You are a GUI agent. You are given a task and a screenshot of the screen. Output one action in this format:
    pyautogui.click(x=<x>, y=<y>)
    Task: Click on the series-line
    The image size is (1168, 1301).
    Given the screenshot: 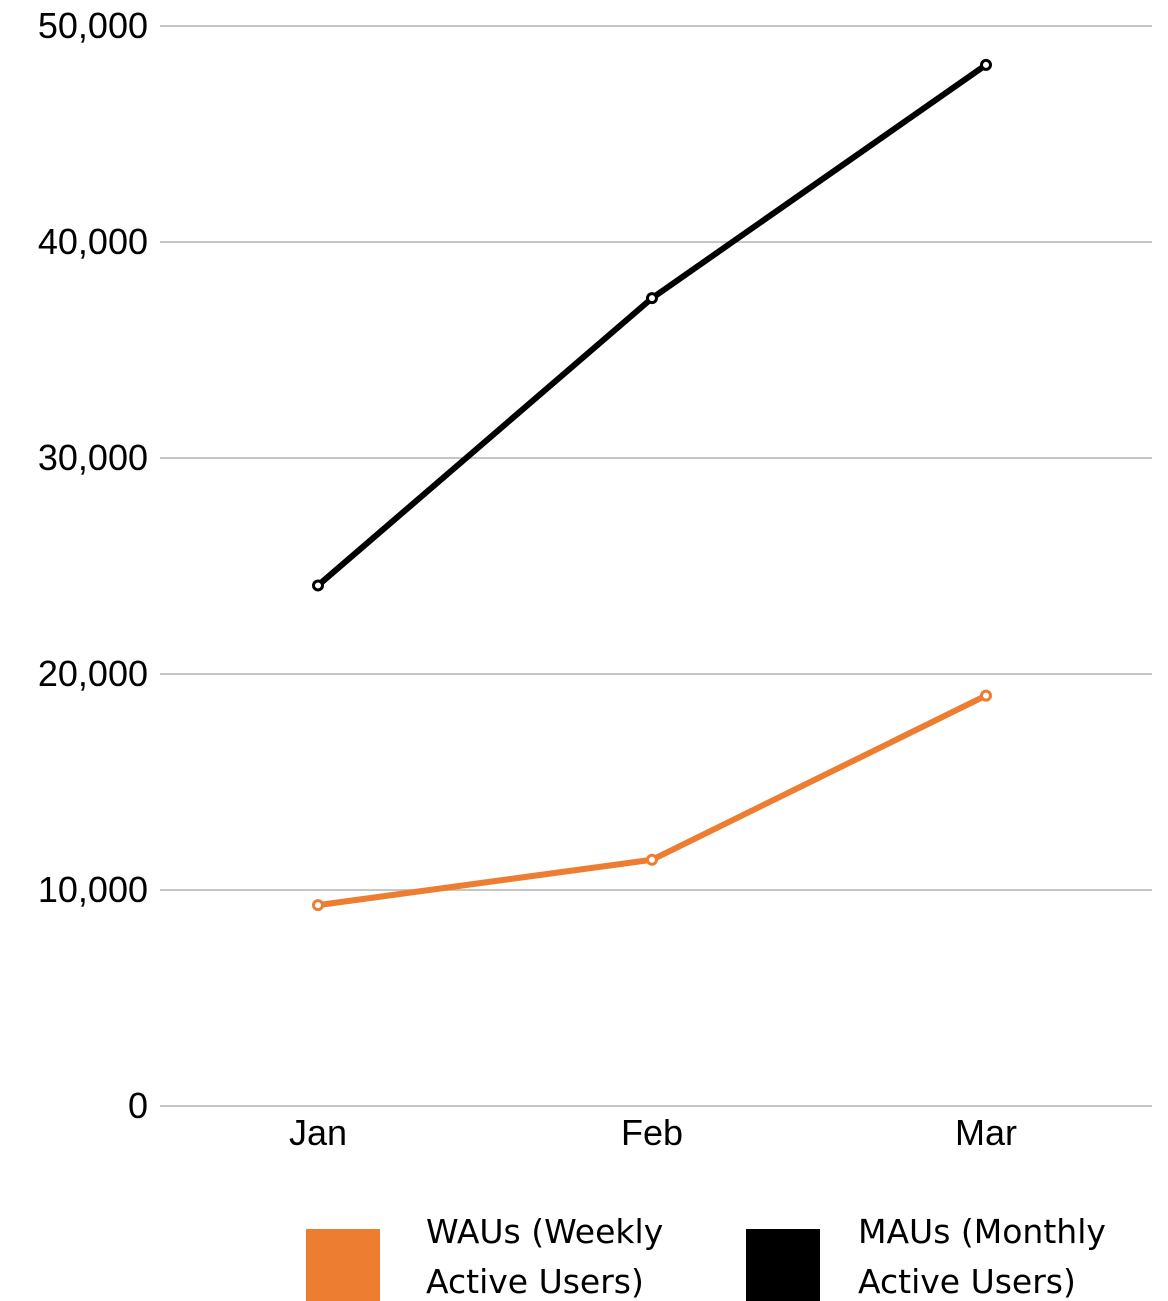 What is the action you would take?
    pyautogui.click(x=652, y=800)
    